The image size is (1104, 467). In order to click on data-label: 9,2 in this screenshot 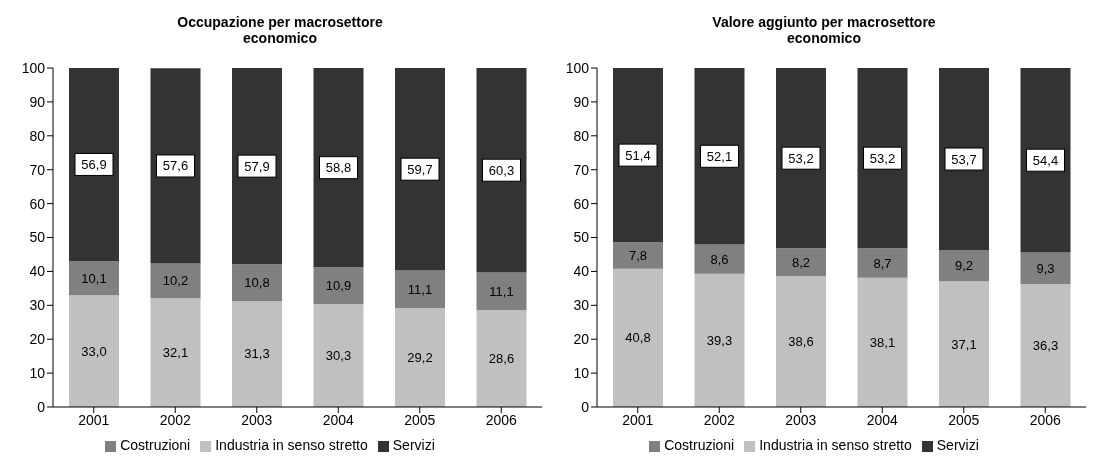, I will do `click(964, 266)`.